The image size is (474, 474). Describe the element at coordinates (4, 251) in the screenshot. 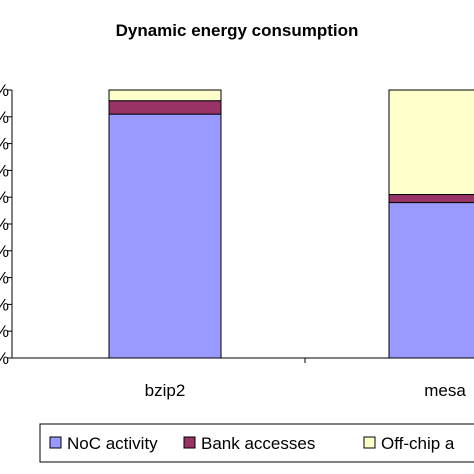

I see `y-tick-label: 40%` at that location.